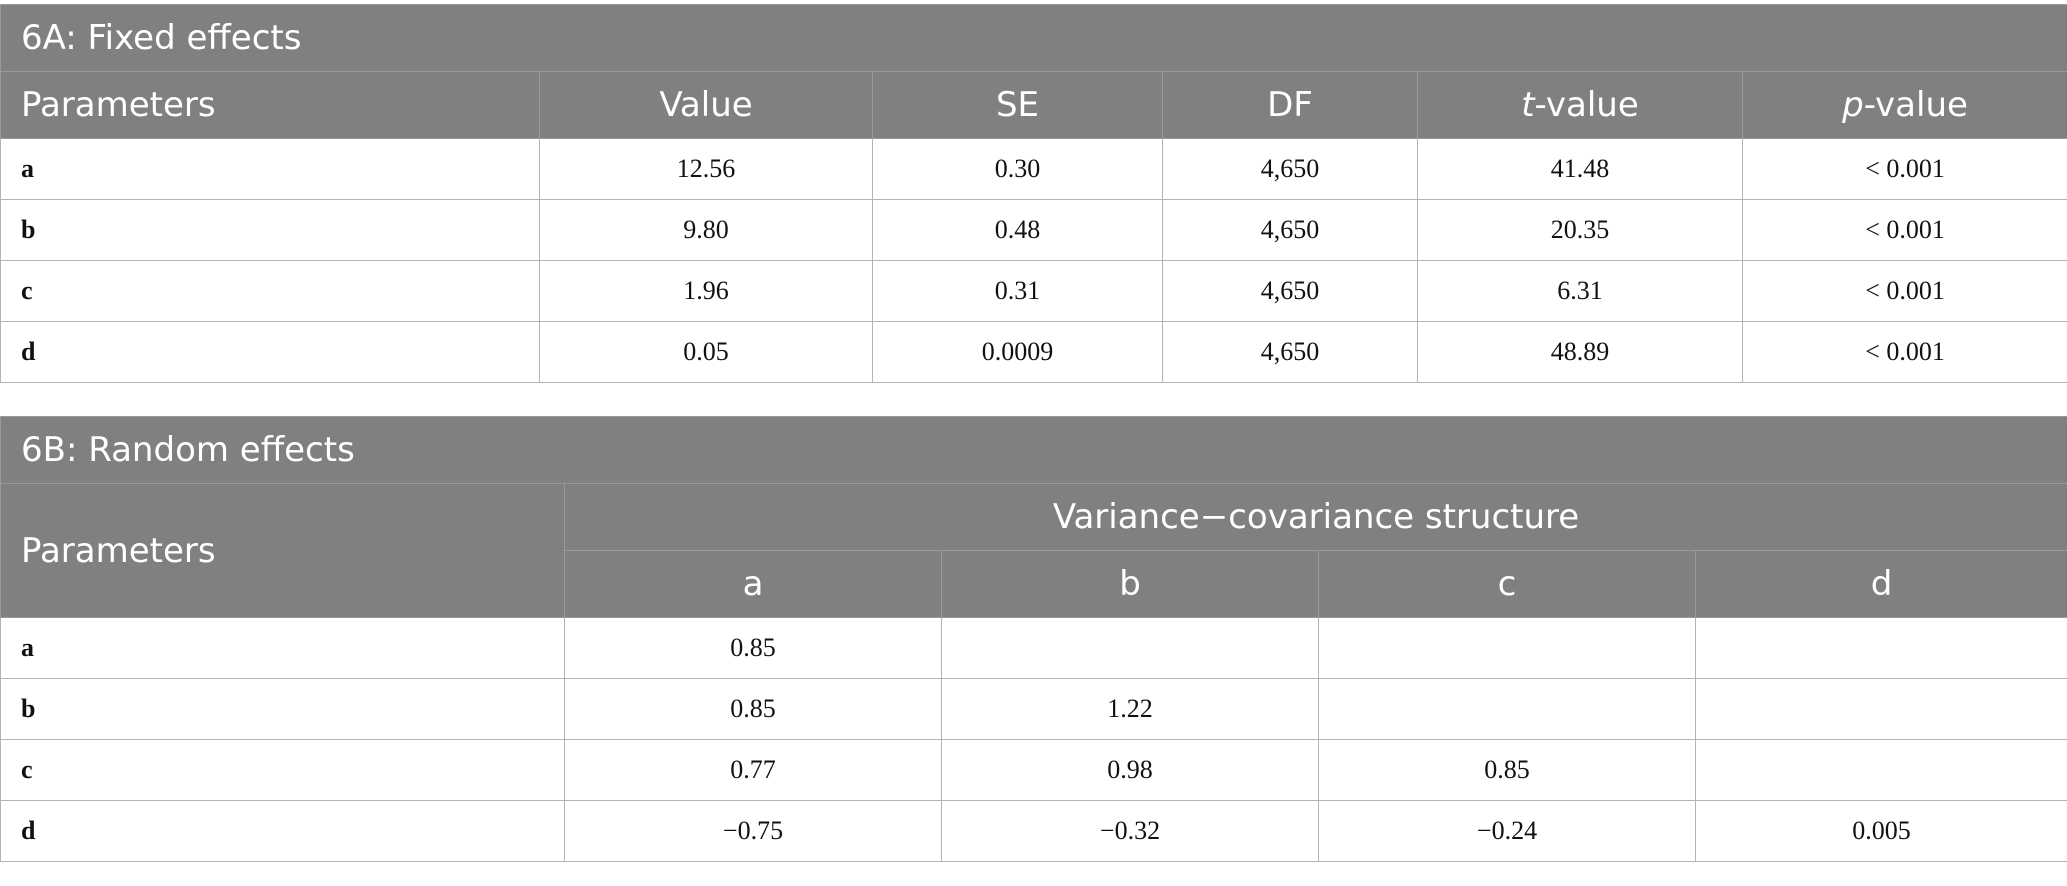  What do you see at coordinates (1528, 105) in the screenshot?
I see `header-t-symbol: t` at bounding box center [1528, 105].